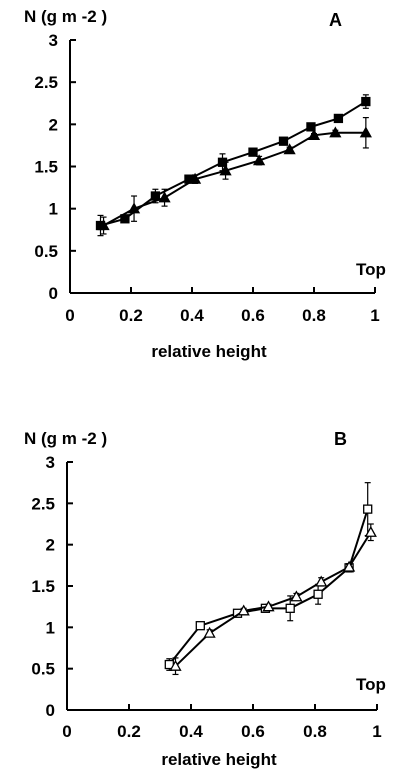 This screenshot has height=775, width=401. Describe the element at coordinates (371, 269) in the screenshot. I see `panel-a-top-annotation: Top` at that location.